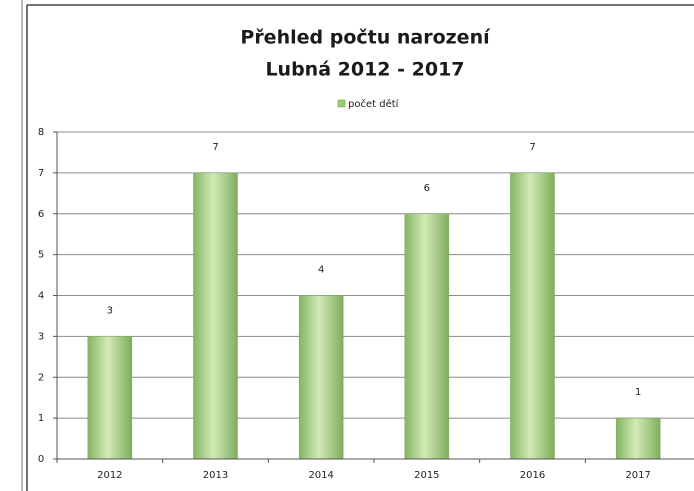  Describe the element at coordinates (341, 103) in the screenshot. I see `legend-swatch` at that location.